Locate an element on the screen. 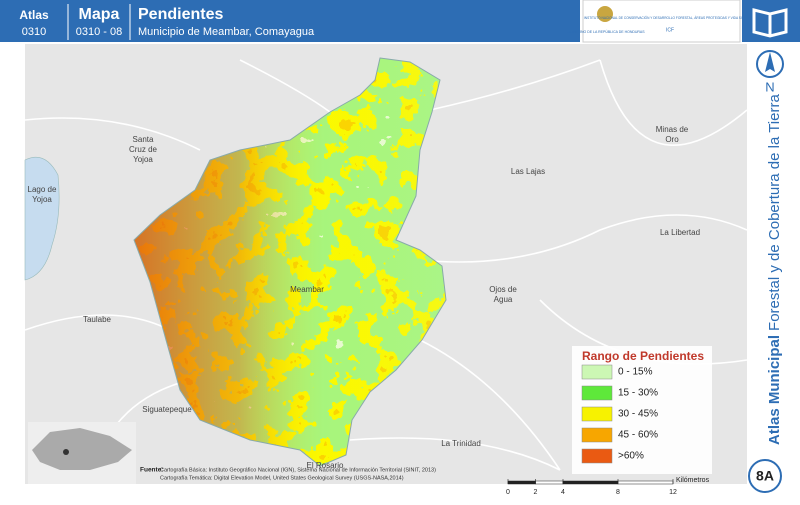  badge-text: 8A is located at coordinates (765, 476).